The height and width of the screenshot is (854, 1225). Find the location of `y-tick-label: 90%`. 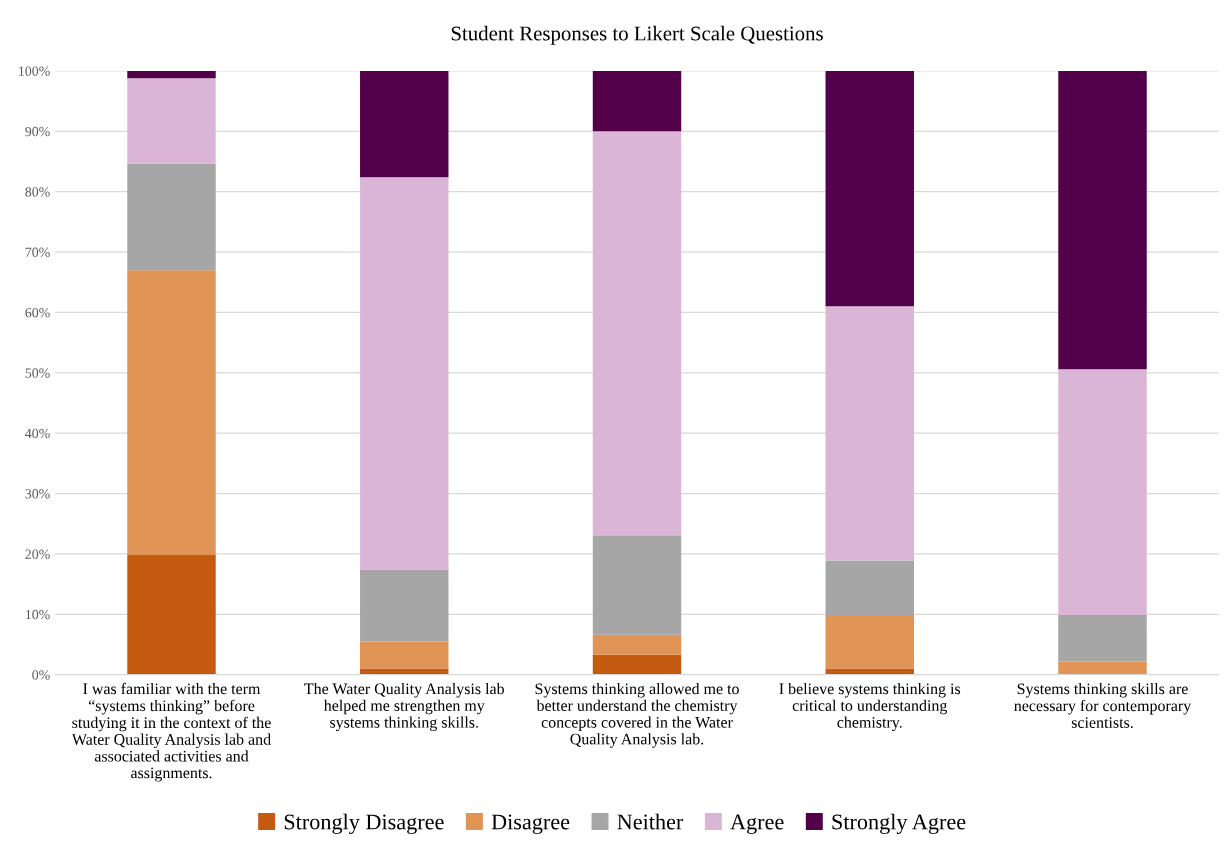

y-tick-label: 90% is located at coordinates (37, 131).